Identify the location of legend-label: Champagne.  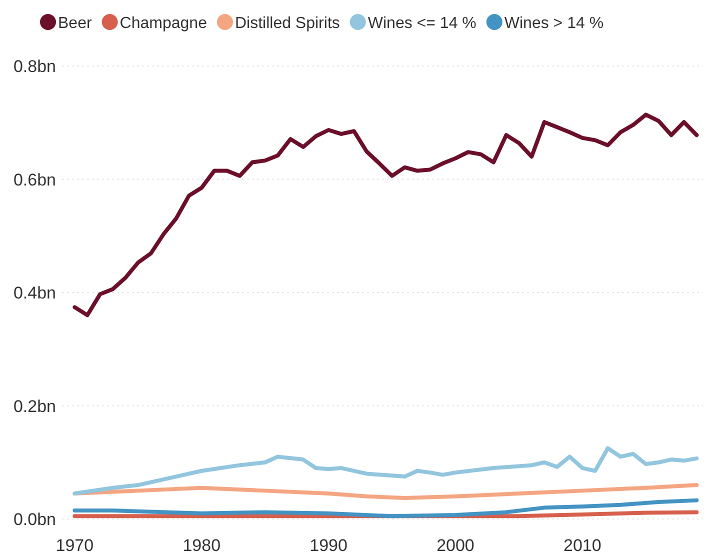
(164, 23).